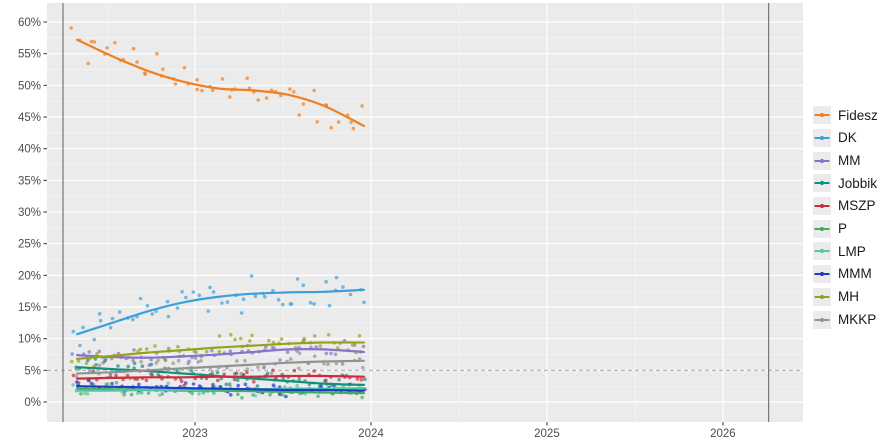 This screenshot has width=880, height=440. What do you see at coordinates (29, 276) in the screenshot?
I see `y-tick-label: 20%` at bounding box center [29, 276].